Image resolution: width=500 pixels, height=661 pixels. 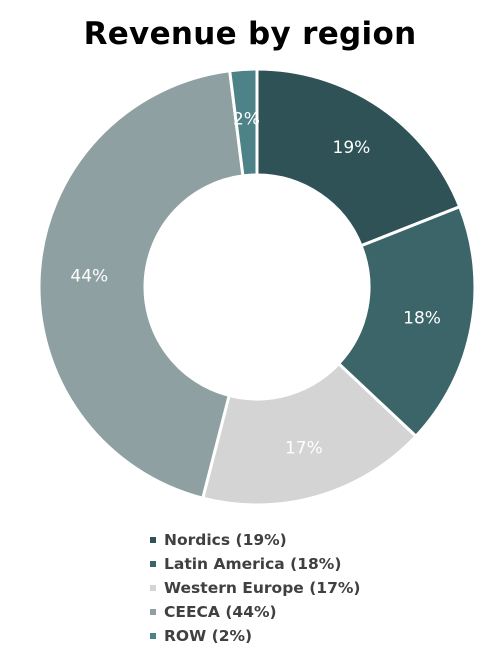 I want to click on legend-label-row: ROW (2%), so click(x=208, y=636).